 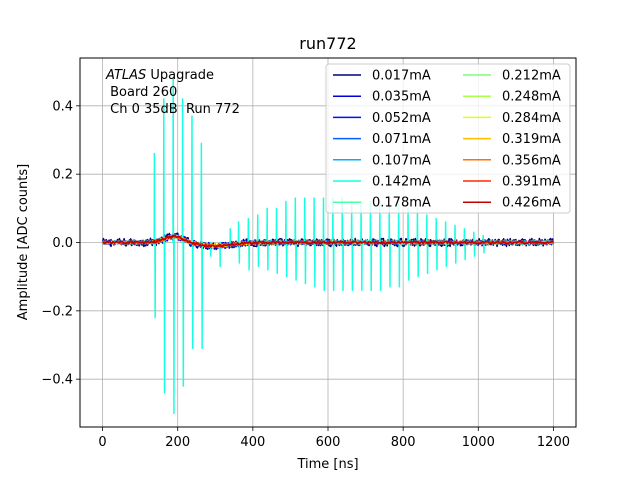 I want to click on annotation-line-1: ATLAS Upagrade, so click(x=159, y=75).